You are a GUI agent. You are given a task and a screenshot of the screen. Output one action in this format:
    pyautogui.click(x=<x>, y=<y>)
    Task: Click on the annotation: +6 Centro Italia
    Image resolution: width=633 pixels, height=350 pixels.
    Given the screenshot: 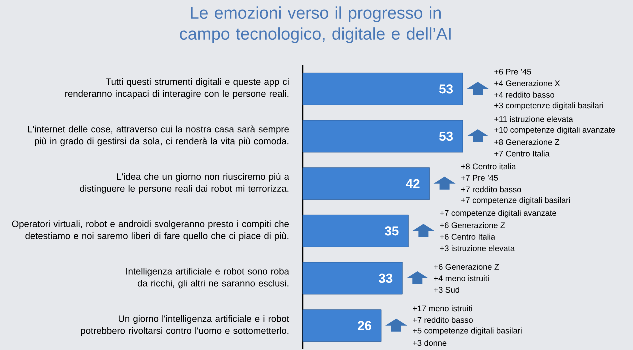 What is the action you would take?
    pyautogui.click(x=468, y=237)
    